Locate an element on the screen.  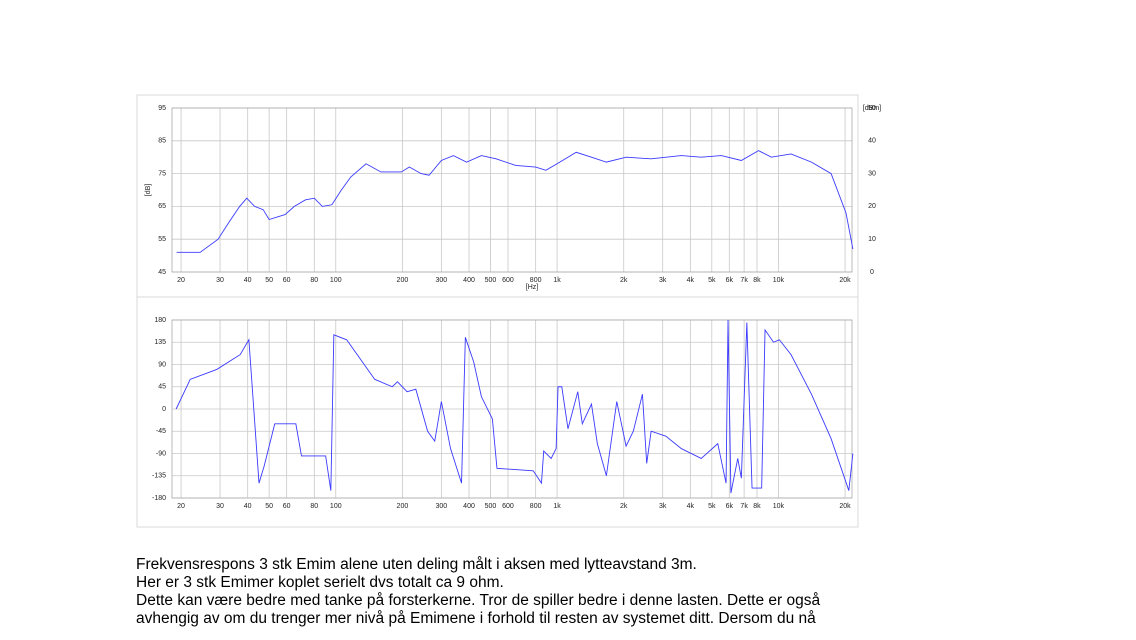
y2-tick-label: 30 is located at coordinates (872, 173).